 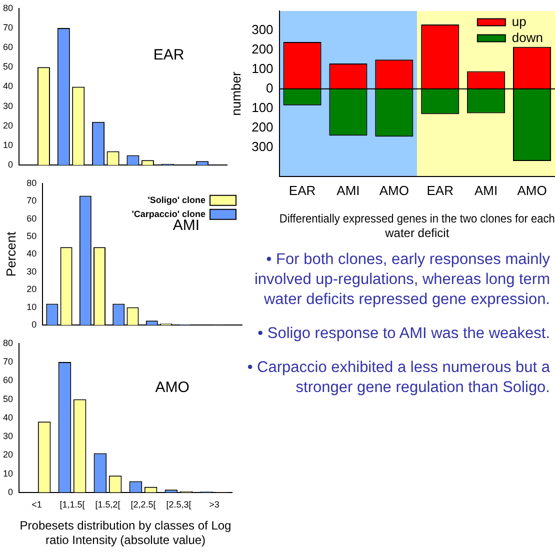 I want to click on legend-label: down, so click(x=527, y=37).